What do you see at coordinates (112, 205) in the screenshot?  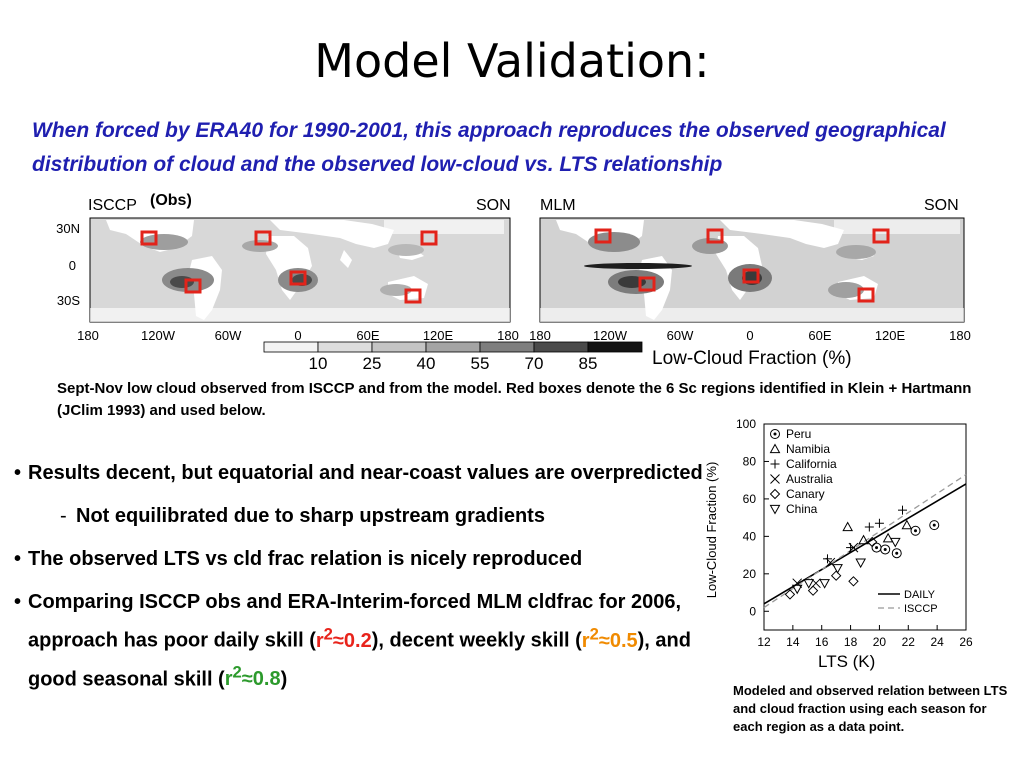 I see `isccp-panel-left-label: ISCCP` at bounding box center [112, 205].